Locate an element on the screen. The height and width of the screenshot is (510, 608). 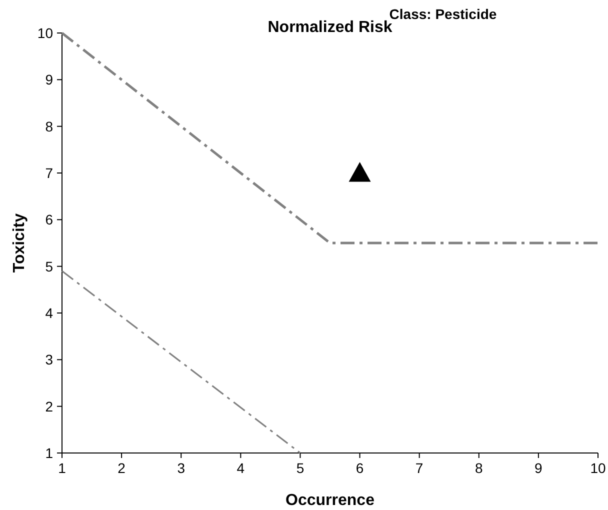
x-tick-label: 9 is located at coordinates (538, 468).